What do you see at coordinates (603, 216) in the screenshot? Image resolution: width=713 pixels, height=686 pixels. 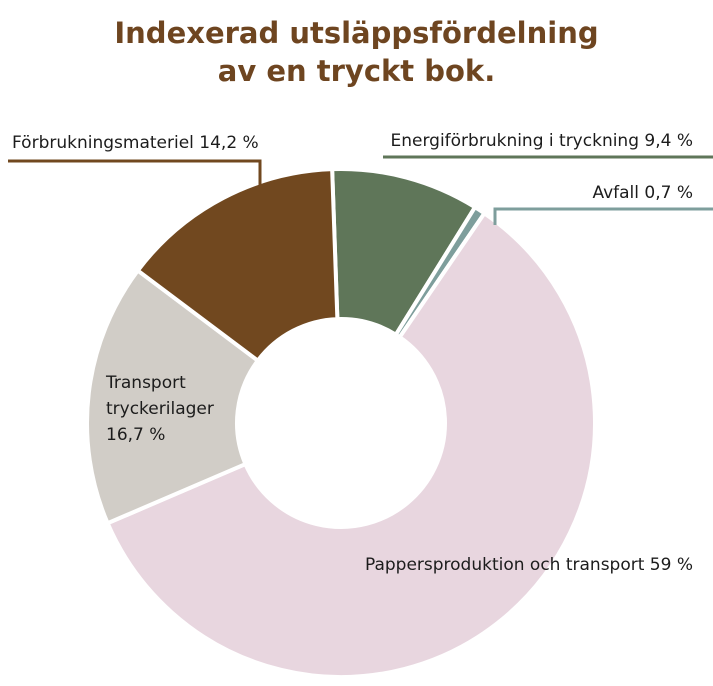 I see `leader-line-avfall` at bounding box center [603, 216].